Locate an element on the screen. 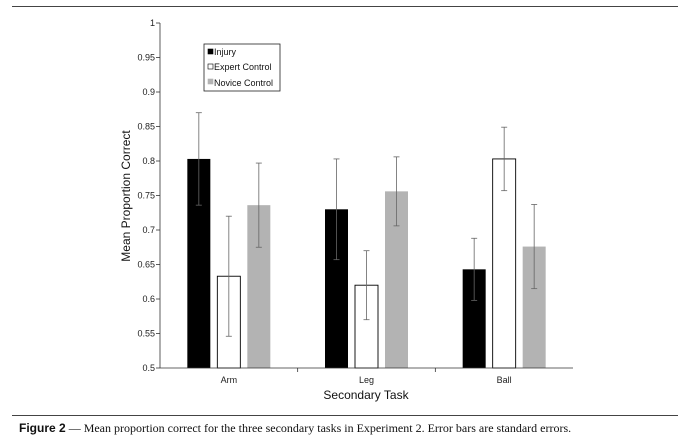 This screenshot has height=442, width=691. y-tick-label: 0.5 is located at coordinates (148, 368).